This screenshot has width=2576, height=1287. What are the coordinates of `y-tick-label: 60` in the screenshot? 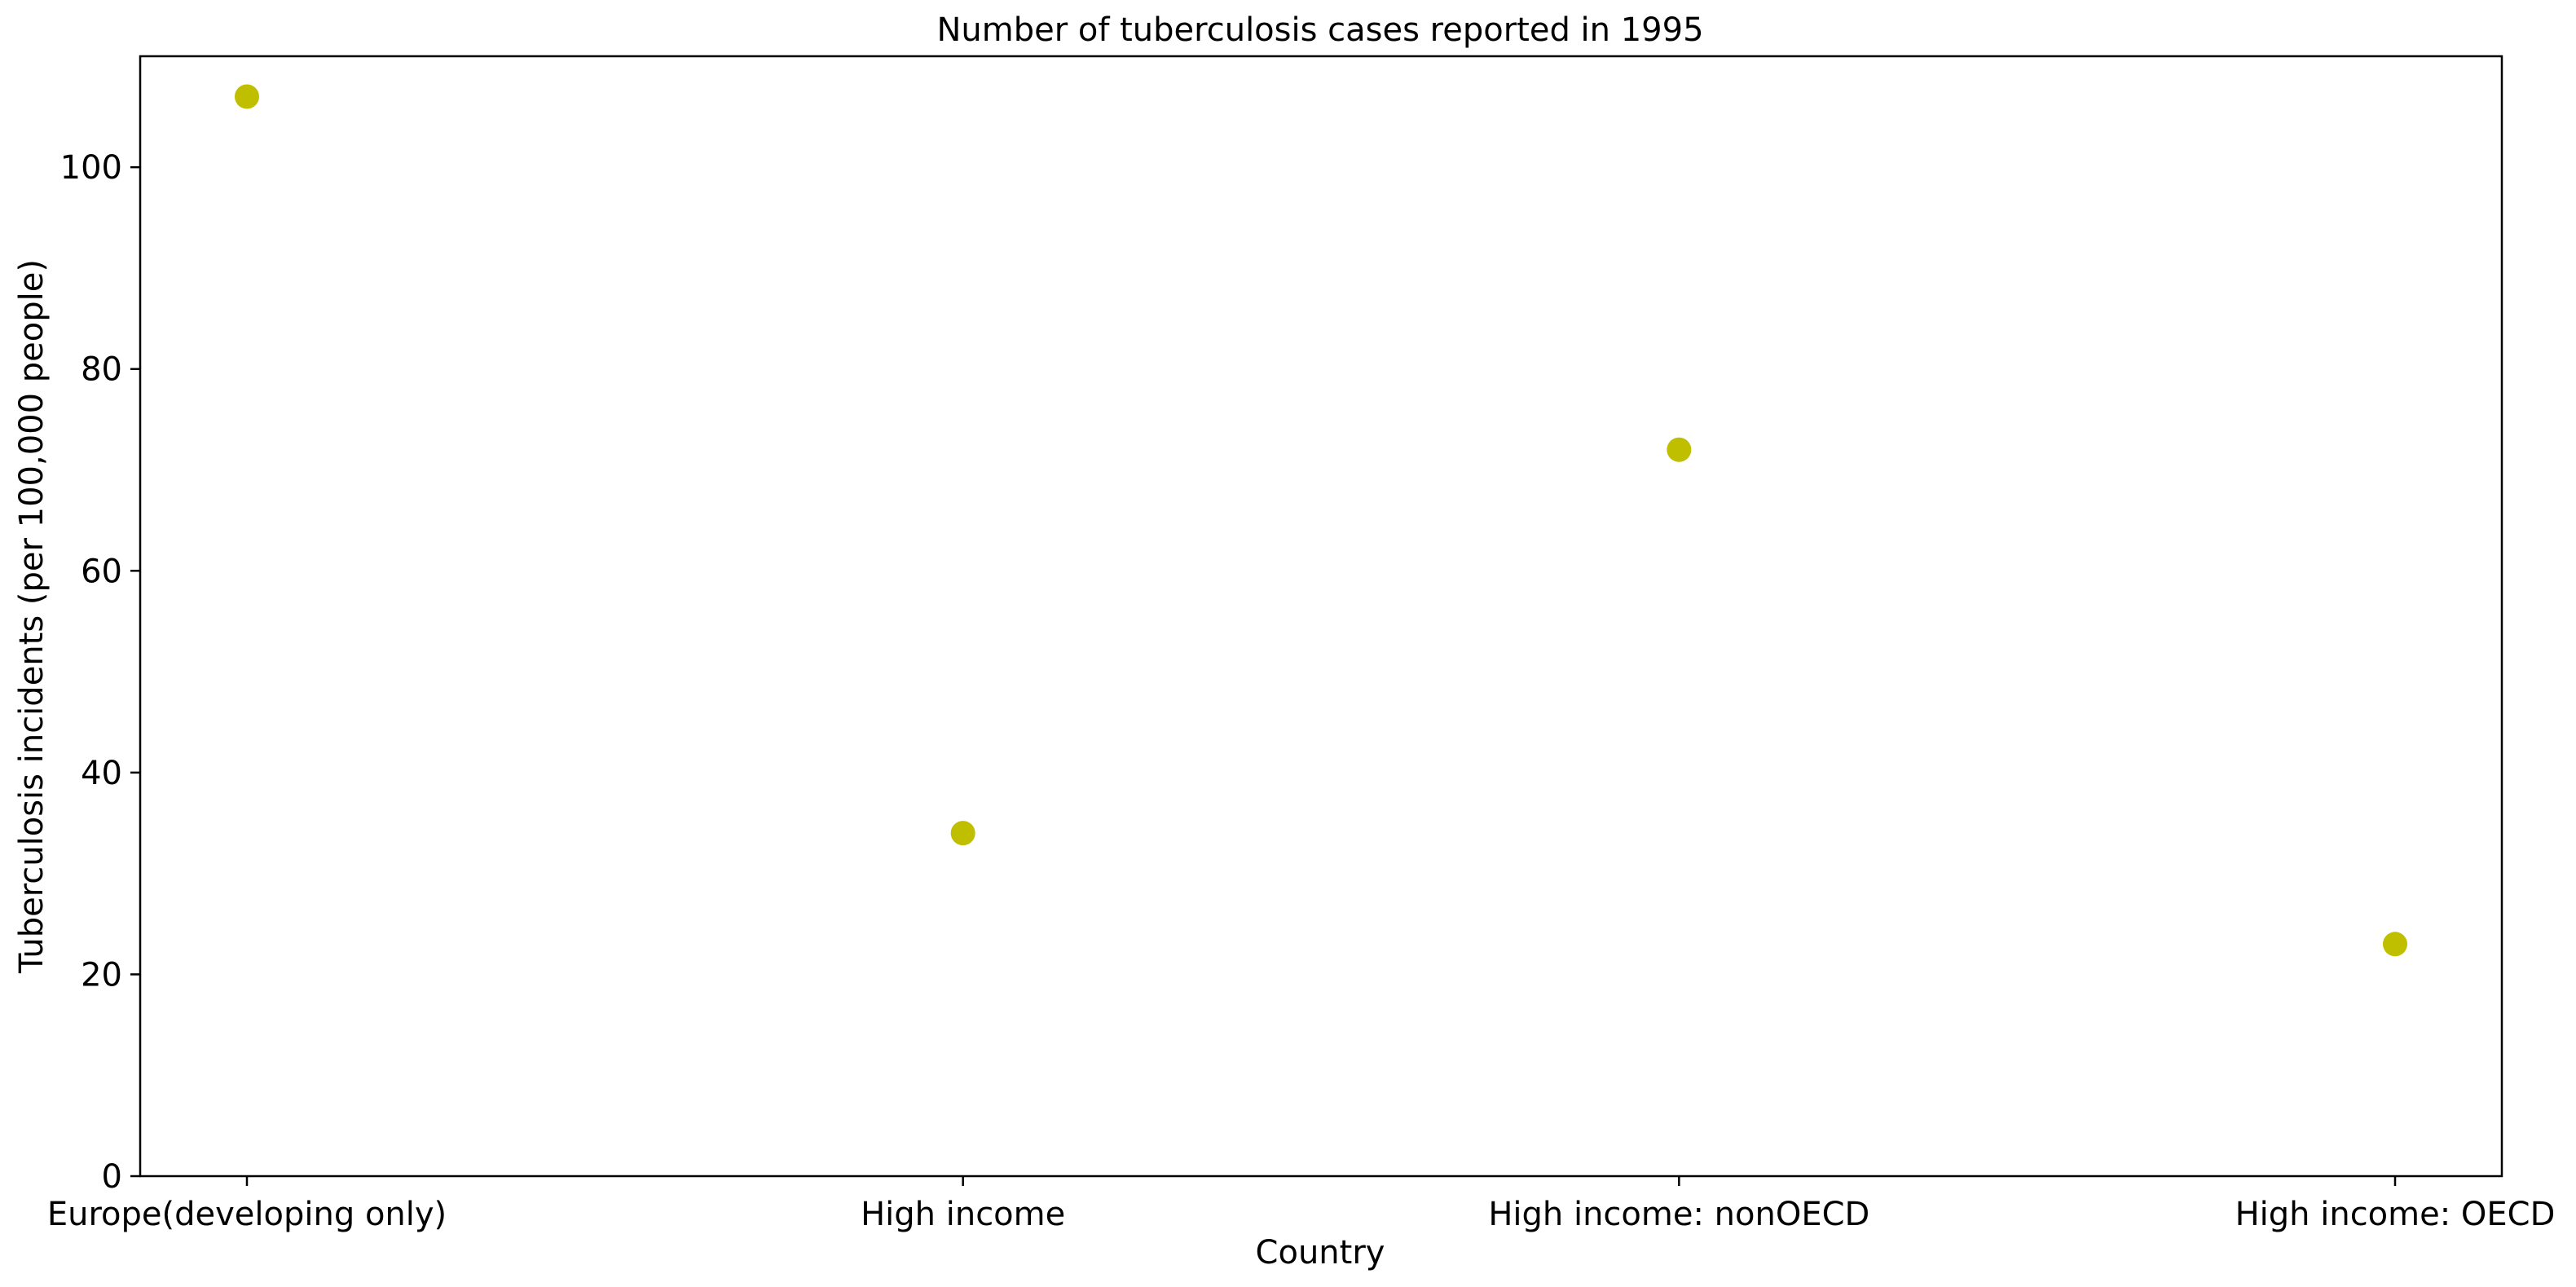 It's located at (101, 571).